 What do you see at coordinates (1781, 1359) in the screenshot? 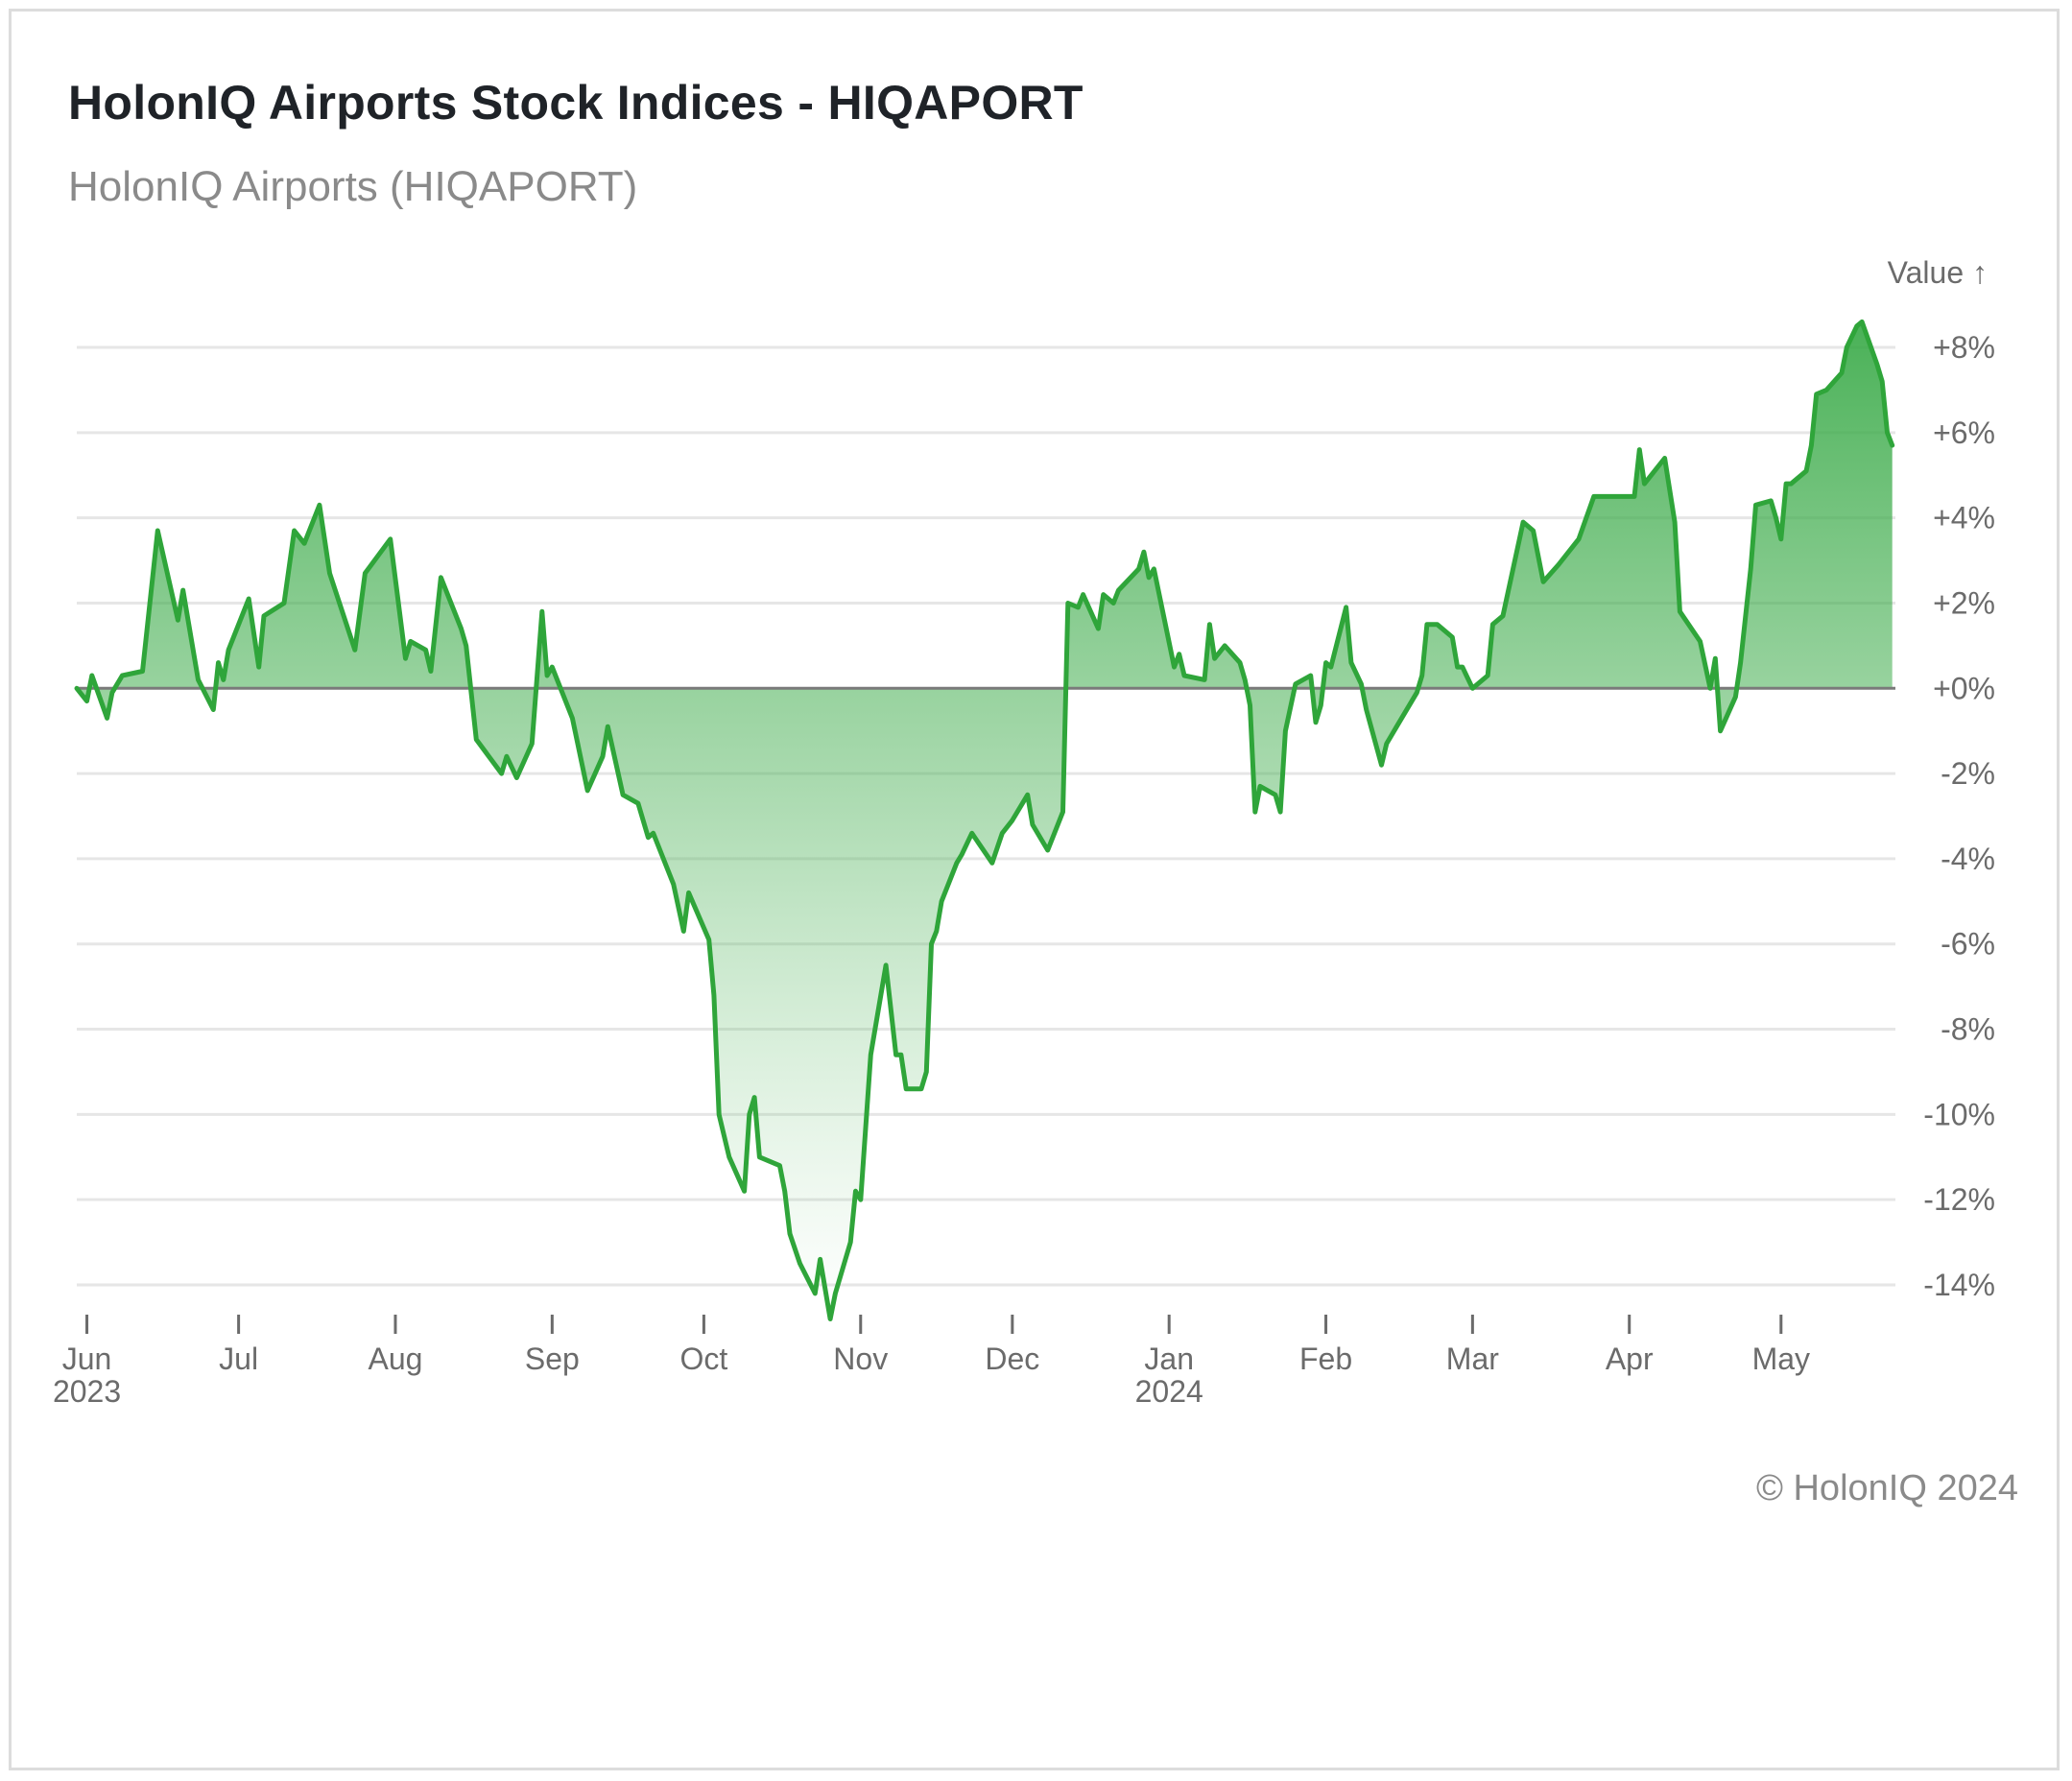
I see `x-tick-label: May` at bounding box center [1781, 1359].